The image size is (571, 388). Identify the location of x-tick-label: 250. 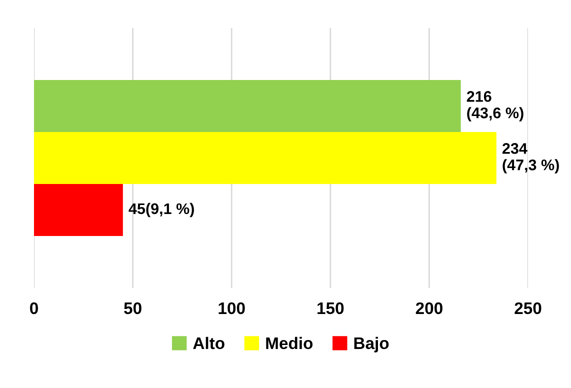
(528, 308).